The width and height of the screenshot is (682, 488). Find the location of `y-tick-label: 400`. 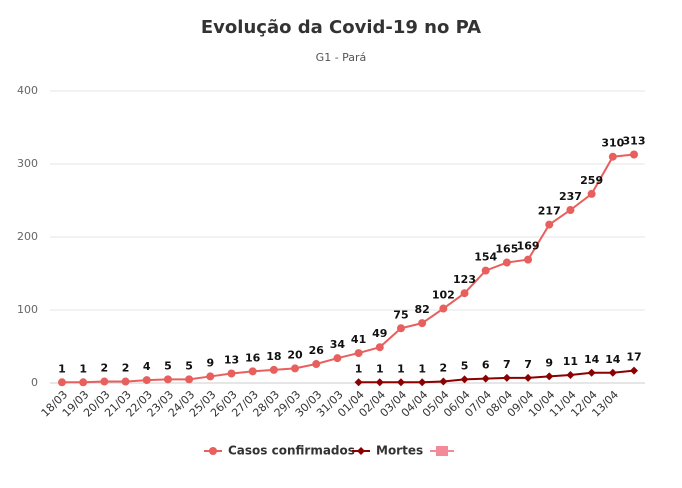

y-tick-label: 400 is located at coordinates (27, 90).